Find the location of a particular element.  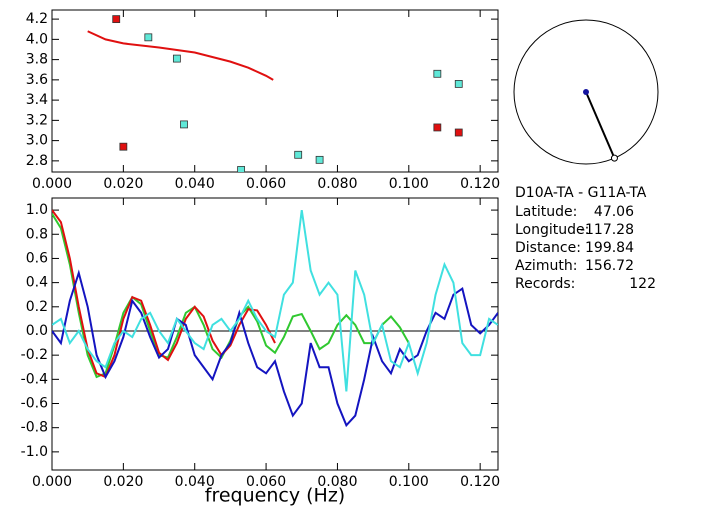

y-tick-label: 2.8 is located at coordinates (37, 161).